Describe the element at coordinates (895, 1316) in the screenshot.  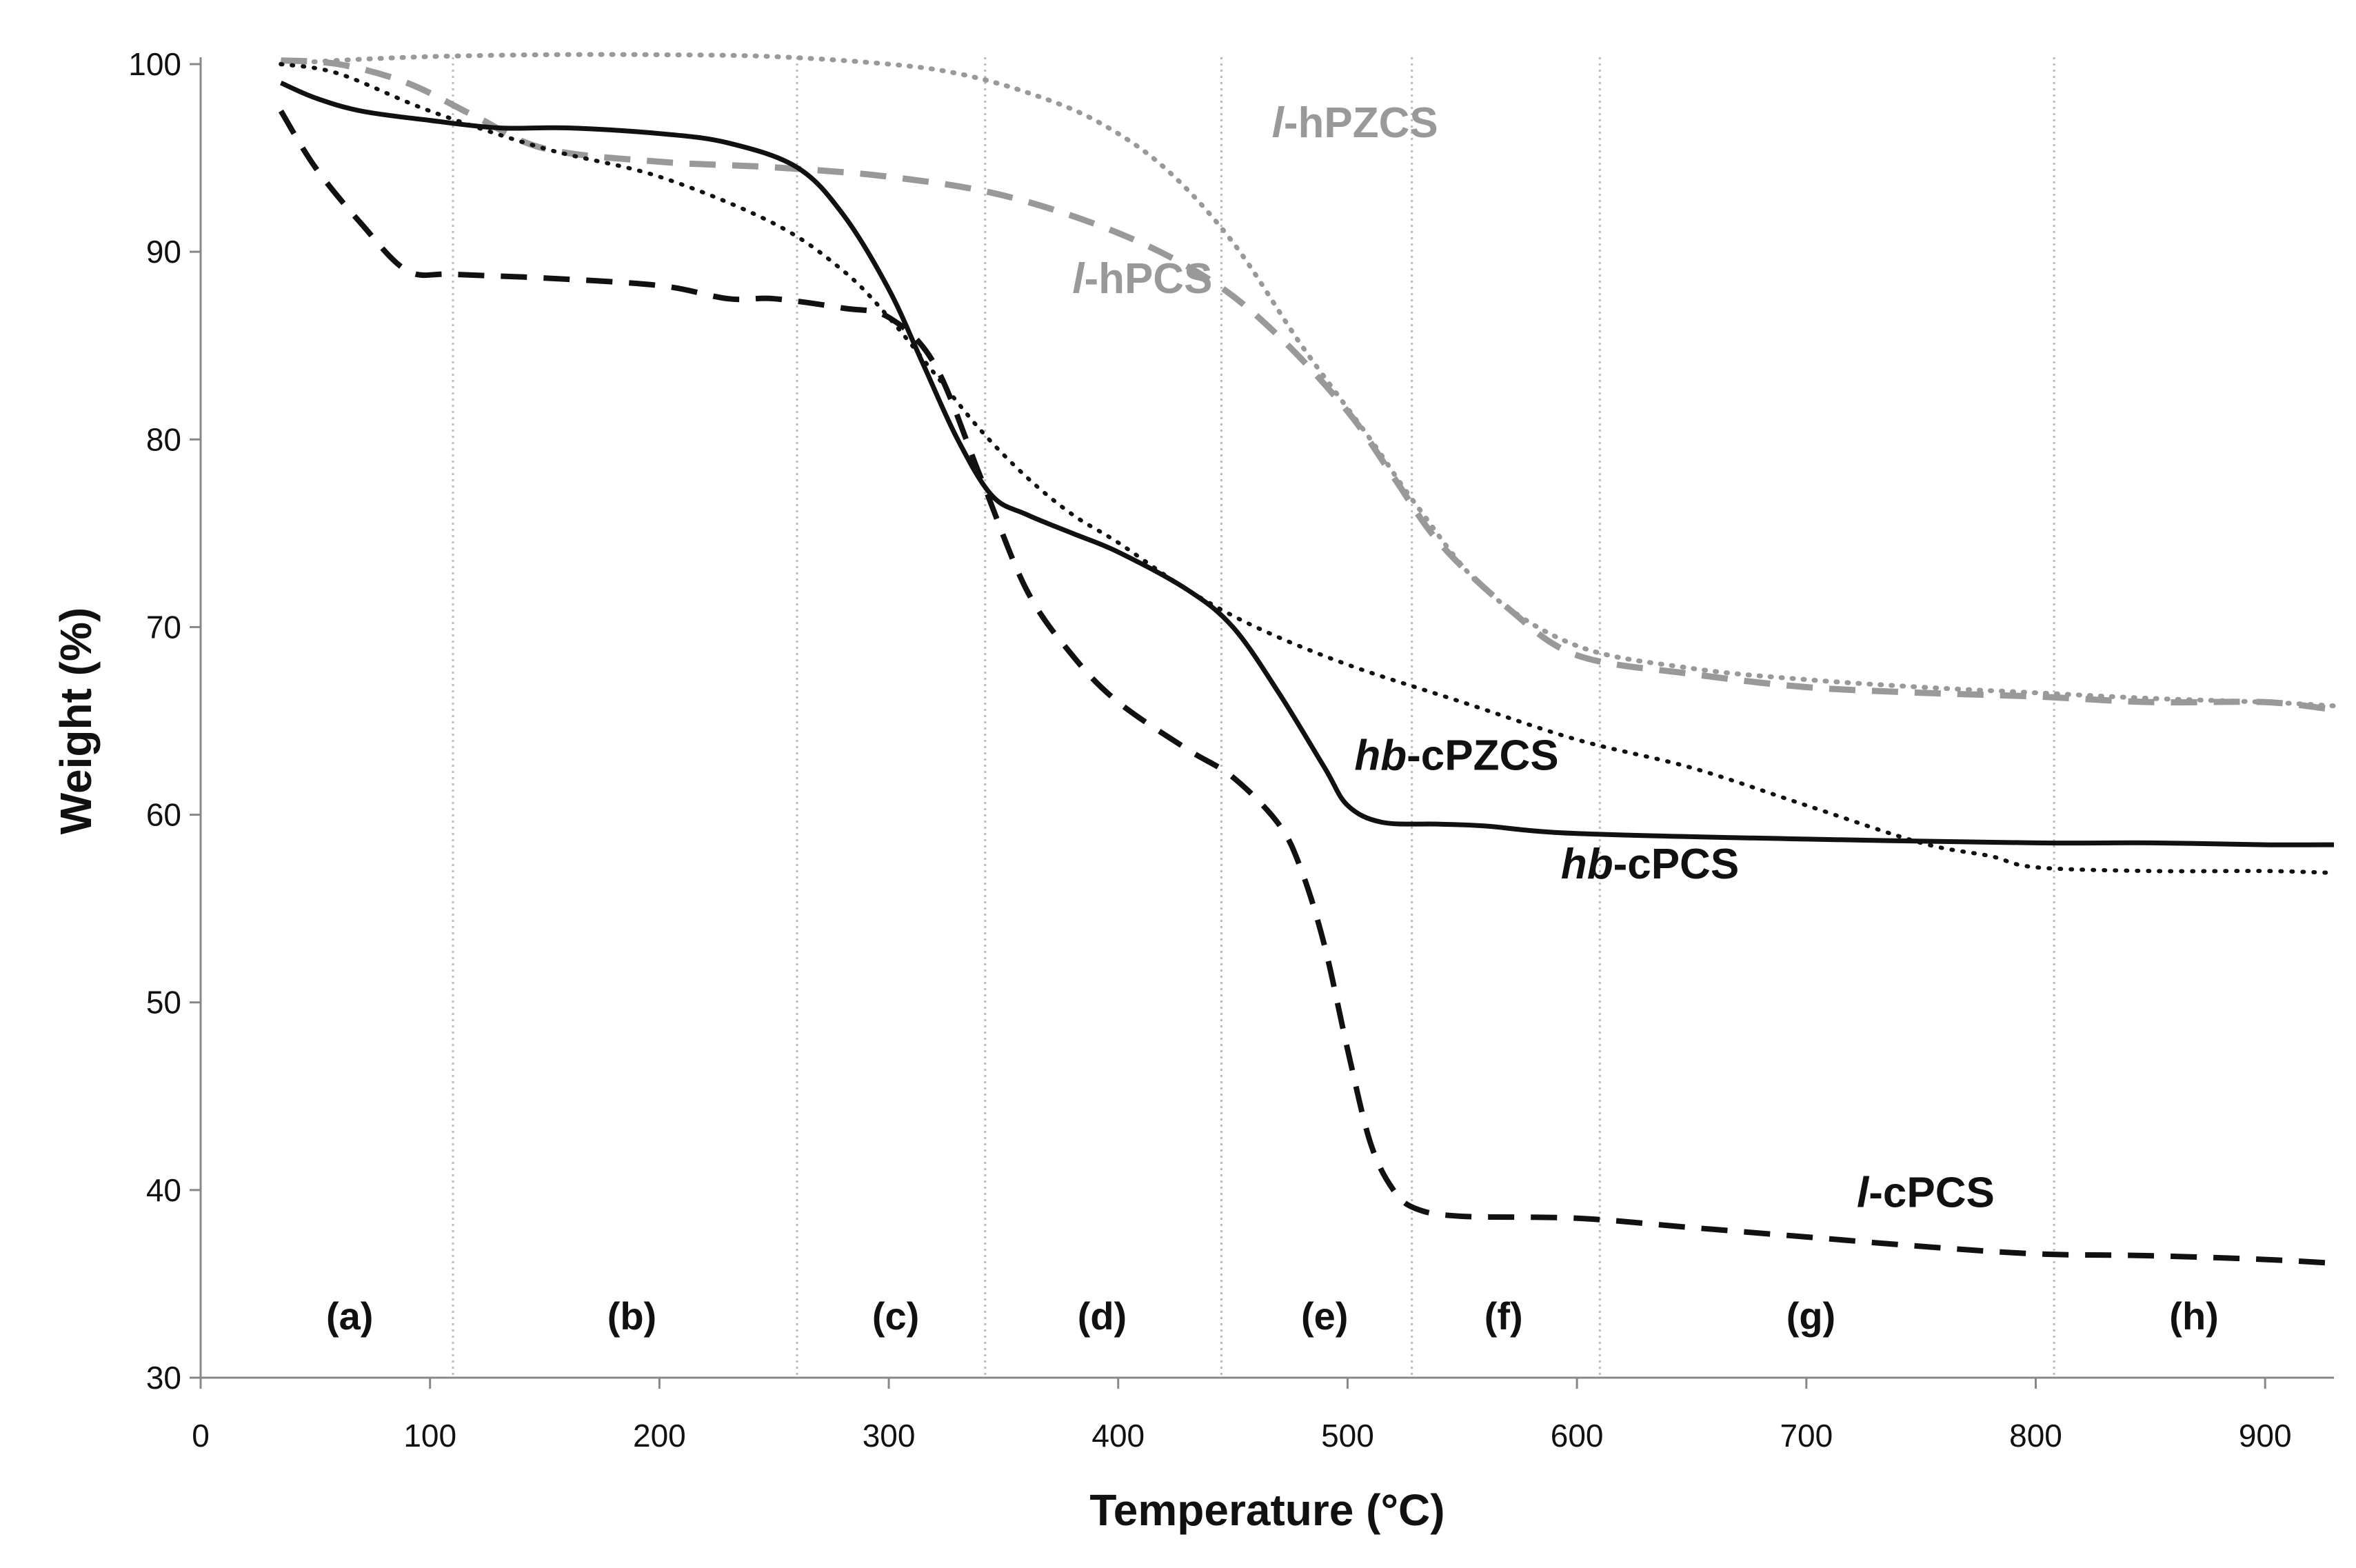
I see `region-label-c: (c)` at that location.